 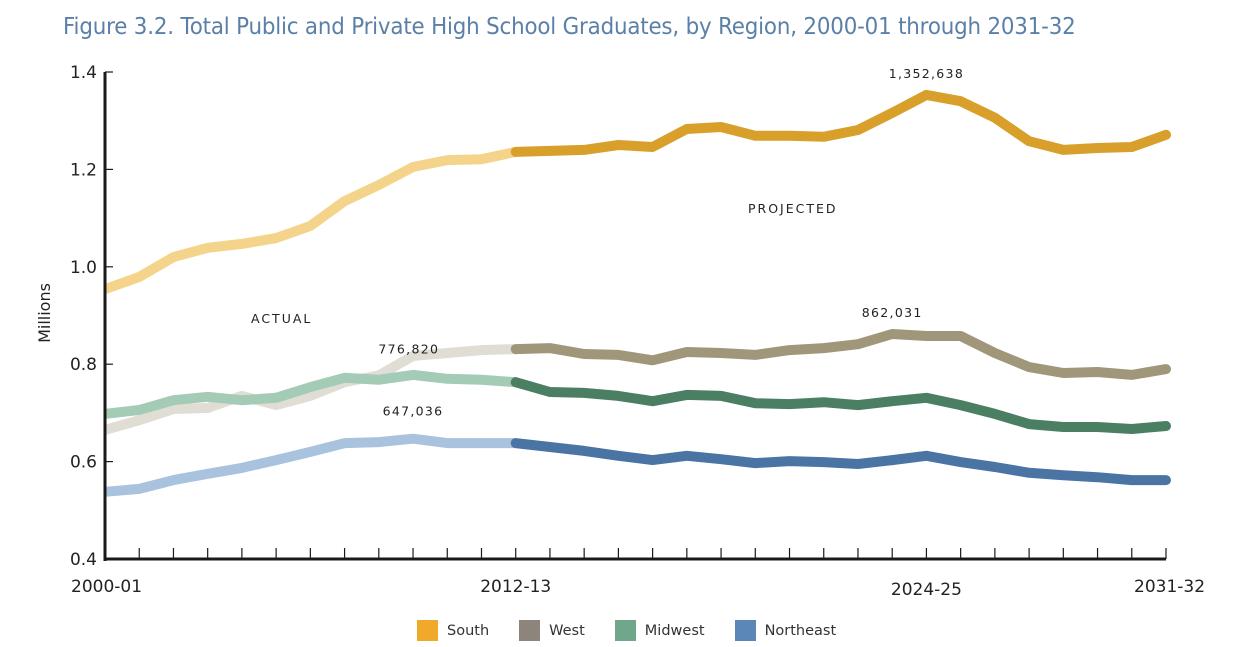 I want to click on legend-item-midwest: Midwest, so click(x=659, y=630).